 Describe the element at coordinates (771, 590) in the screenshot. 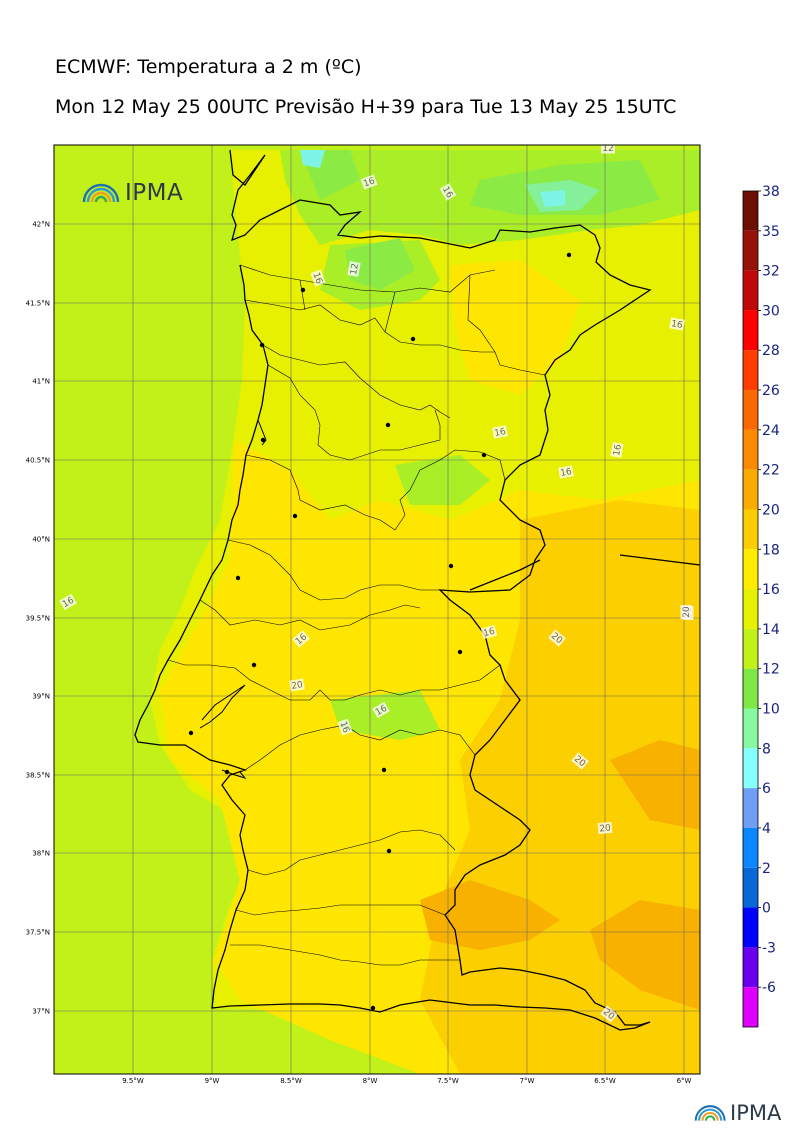

I see `colorbar-label: 16` at that location.